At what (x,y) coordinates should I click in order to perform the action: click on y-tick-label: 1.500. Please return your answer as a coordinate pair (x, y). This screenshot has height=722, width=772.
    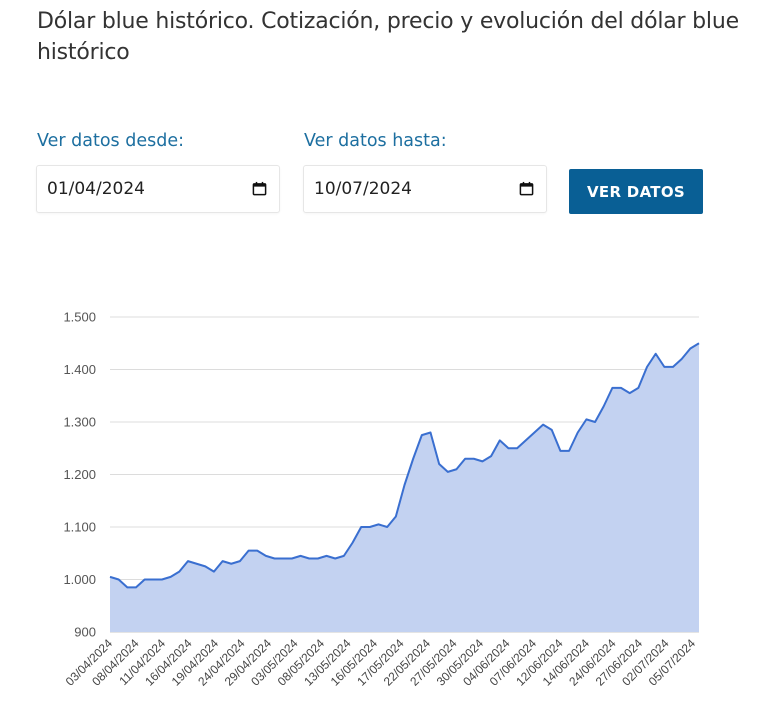
    Looking at the image, I should click on (79, 317).